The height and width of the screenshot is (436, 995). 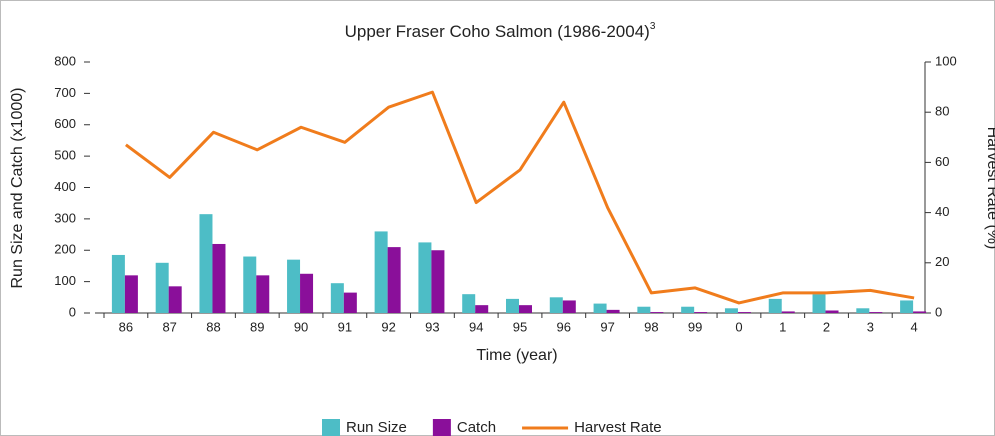 I want to click on legend-label: Catch, so click(x=476, y=427).